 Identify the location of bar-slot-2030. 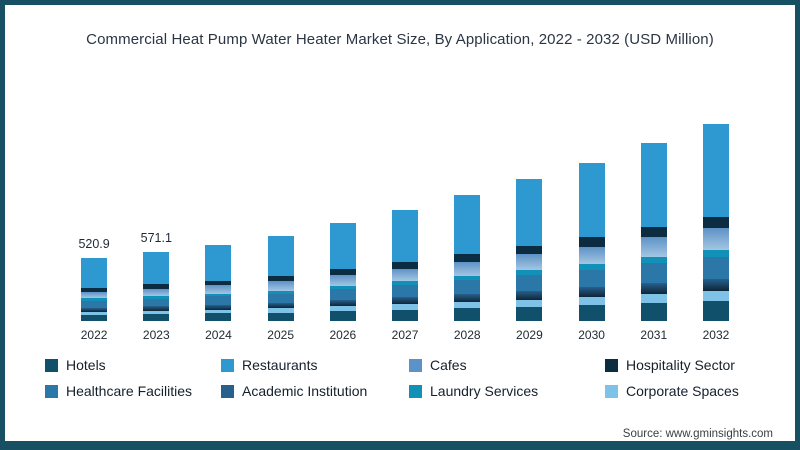
(592, 212).